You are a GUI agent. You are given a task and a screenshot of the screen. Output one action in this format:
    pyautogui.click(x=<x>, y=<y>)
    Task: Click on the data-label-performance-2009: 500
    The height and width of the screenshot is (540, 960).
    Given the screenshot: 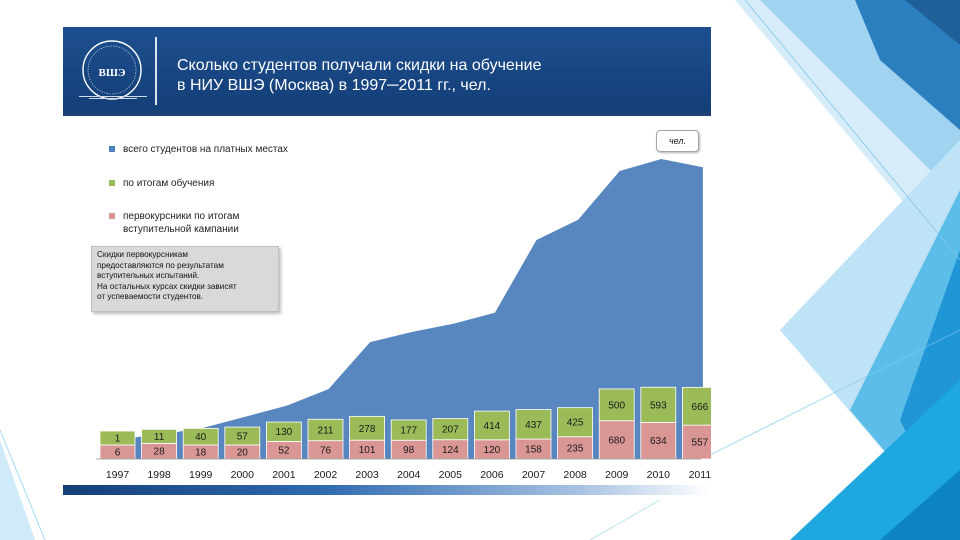 What is the action you would take?
    pyautogui.click(x=616, y=405)
    